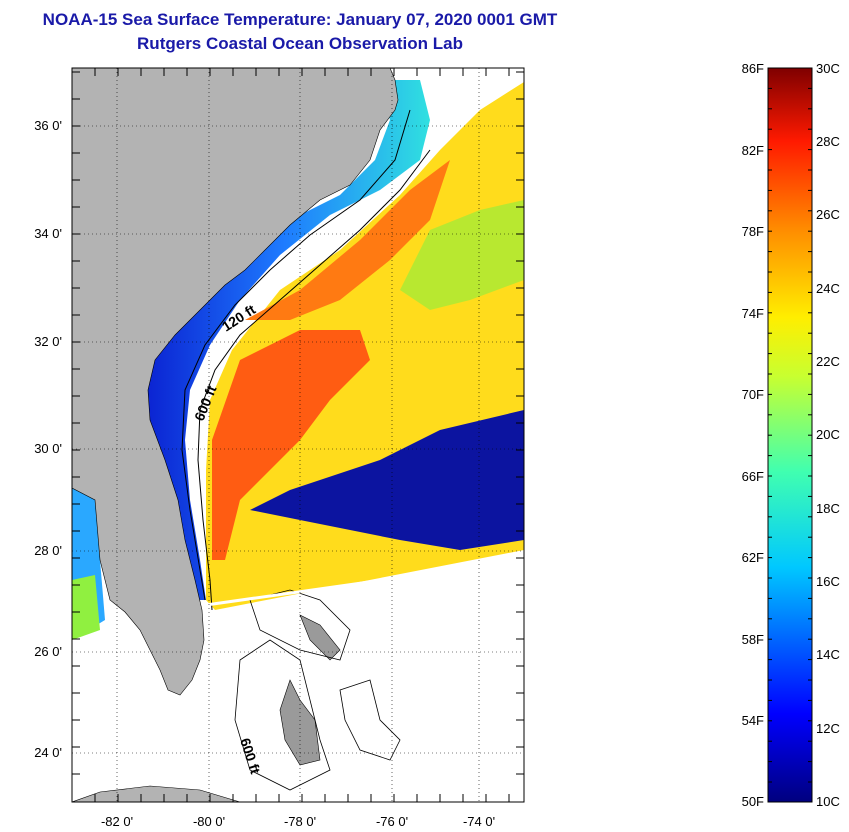 Image resolution: width=849 pixels, height=832 pixels. I want to click on land-cuba, so click(156, 793).